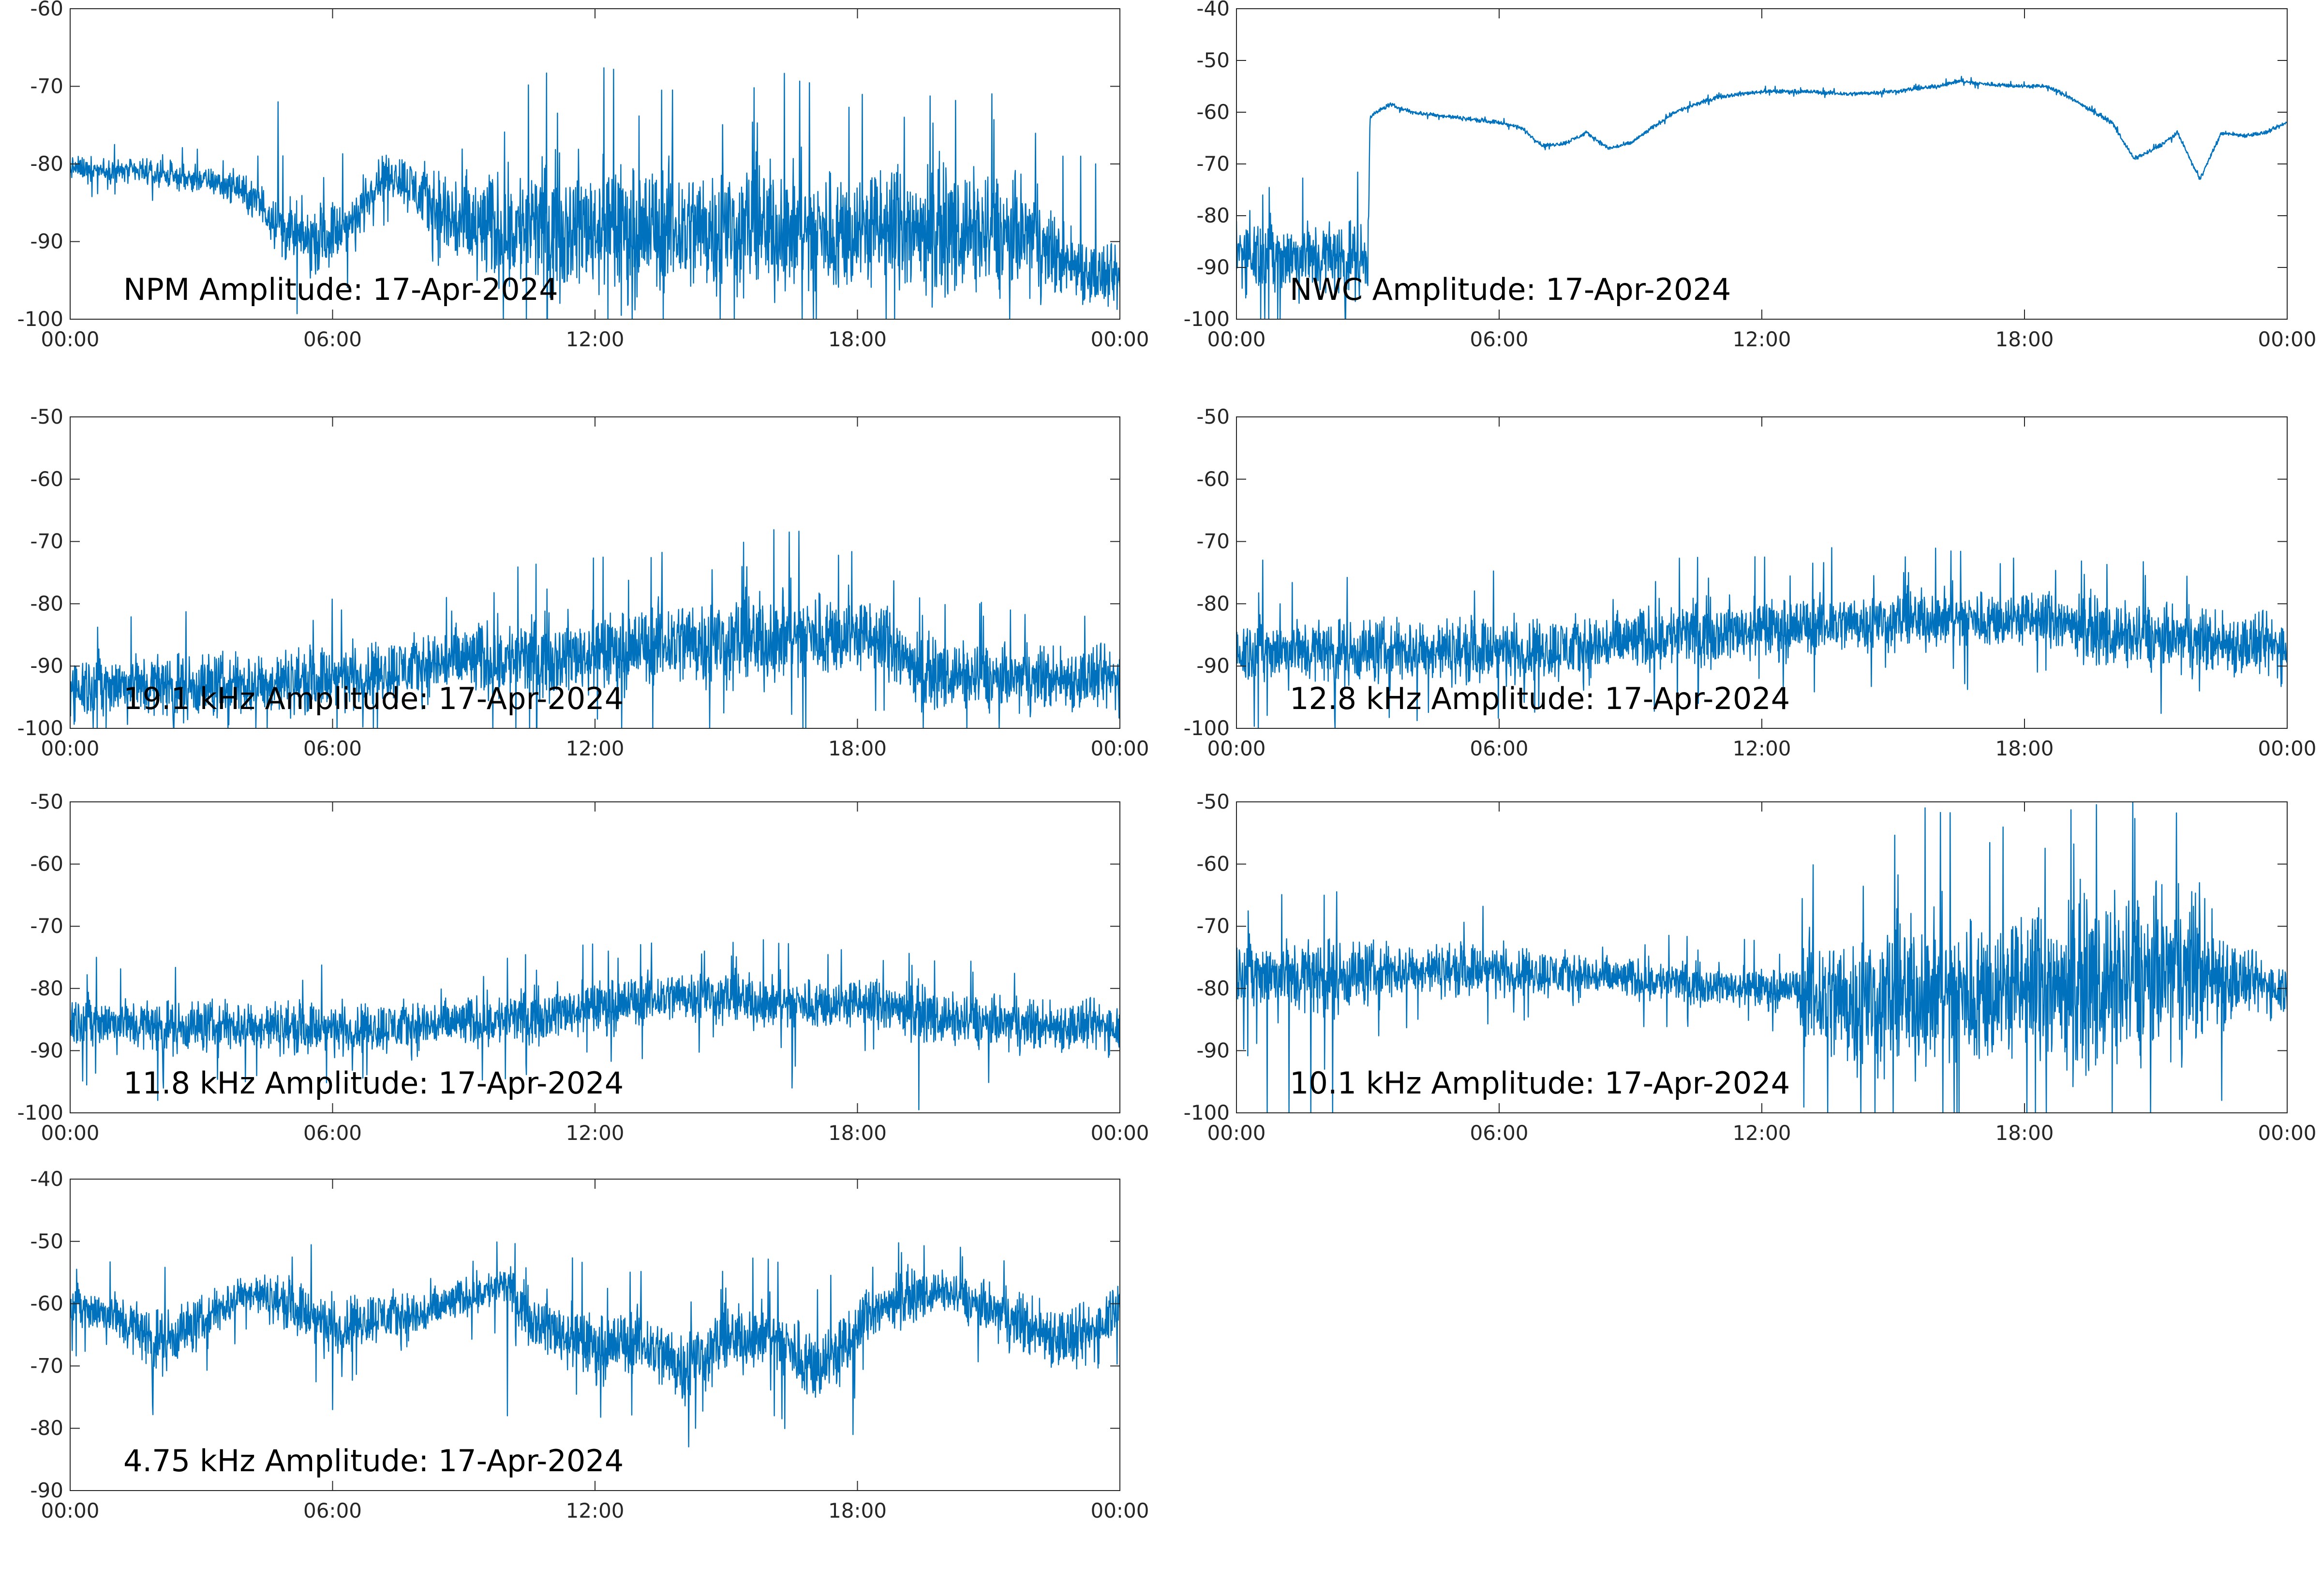  Describe the element at coordinates (1540, 698) in the screenshot. I see `chart-title: 12.8 kHz Amplitude: 17-Apr-2024` at that location.